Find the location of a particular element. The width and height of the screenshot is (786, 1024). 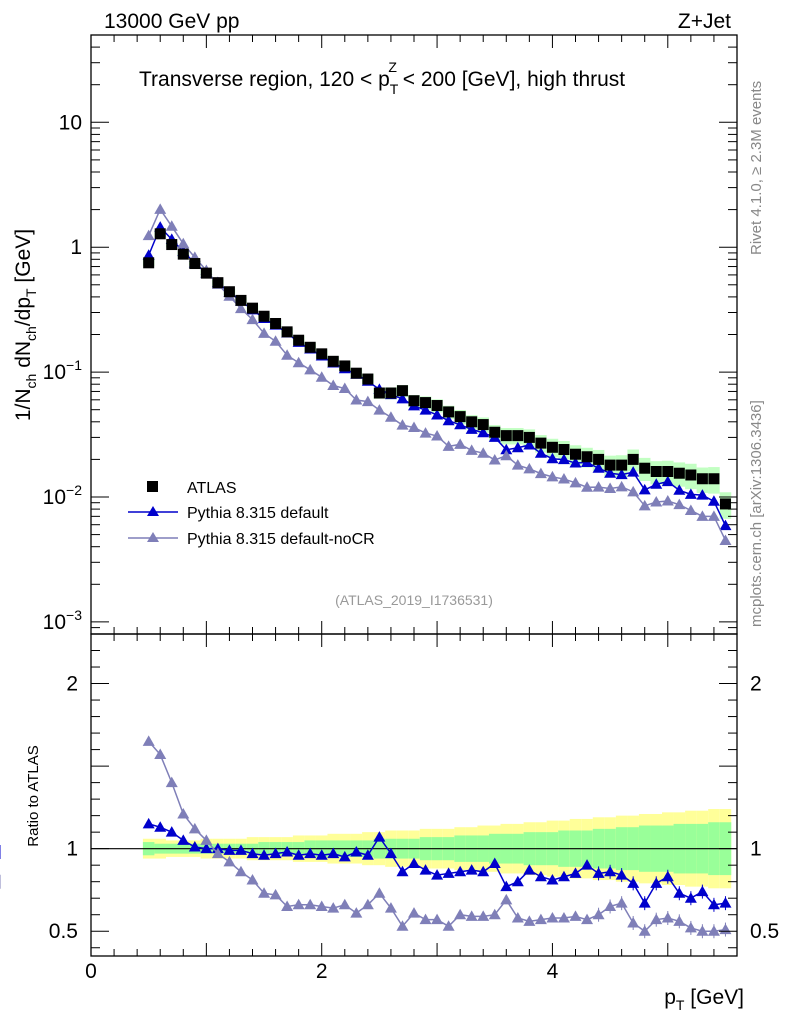

y-tick-label: 10⁻¹ is located at coordinates (63, 370).